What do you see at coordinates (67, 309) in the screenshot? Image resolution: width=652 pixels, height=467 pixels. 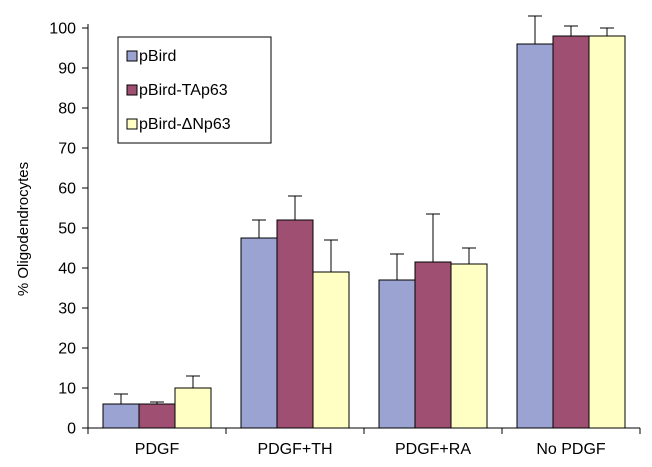 I see `y-tick-label-3: 30` at bounding box center [67, 309].